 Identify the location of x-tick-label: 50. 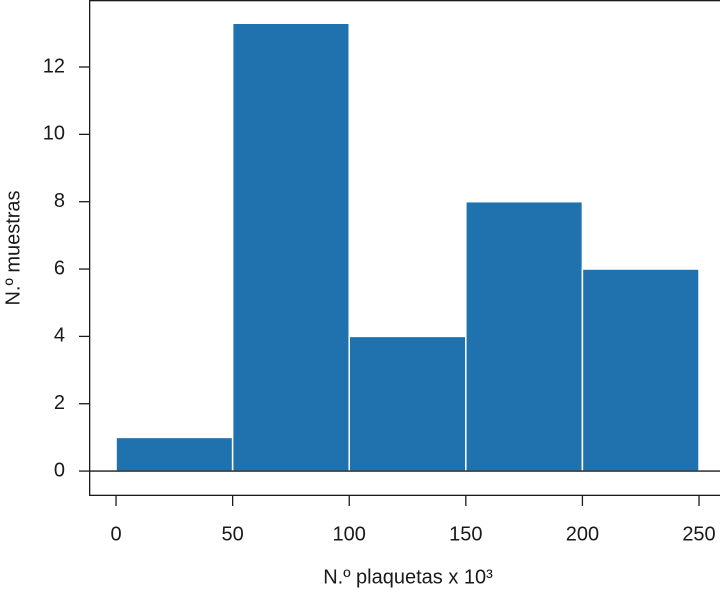
(233, 534).